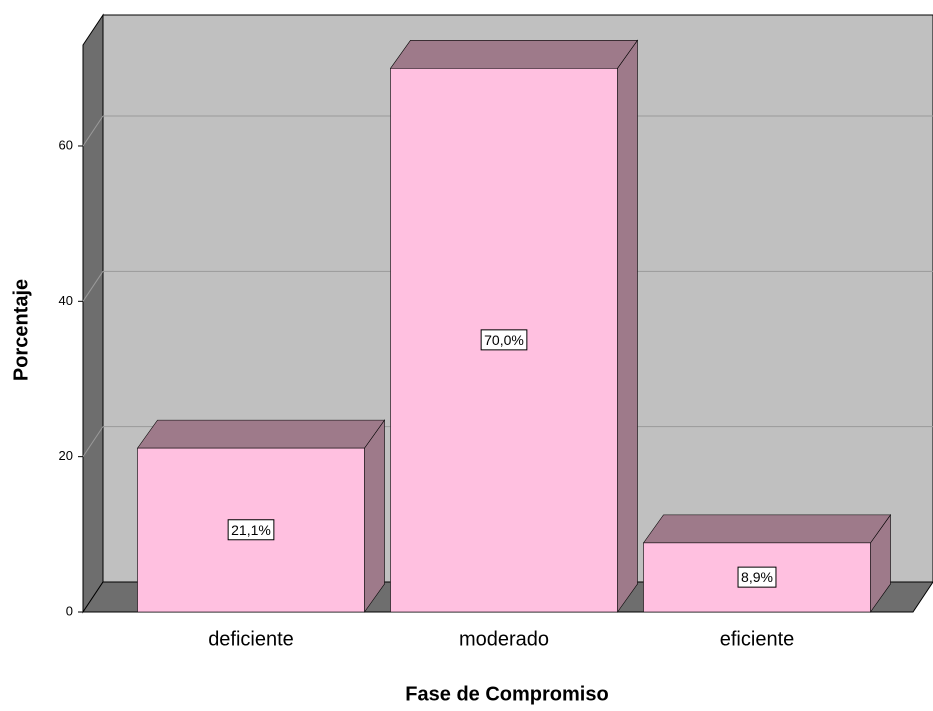 This screenshot has height=711, width=933. I want to click on y-tick-label: 40, so click(66, 300).